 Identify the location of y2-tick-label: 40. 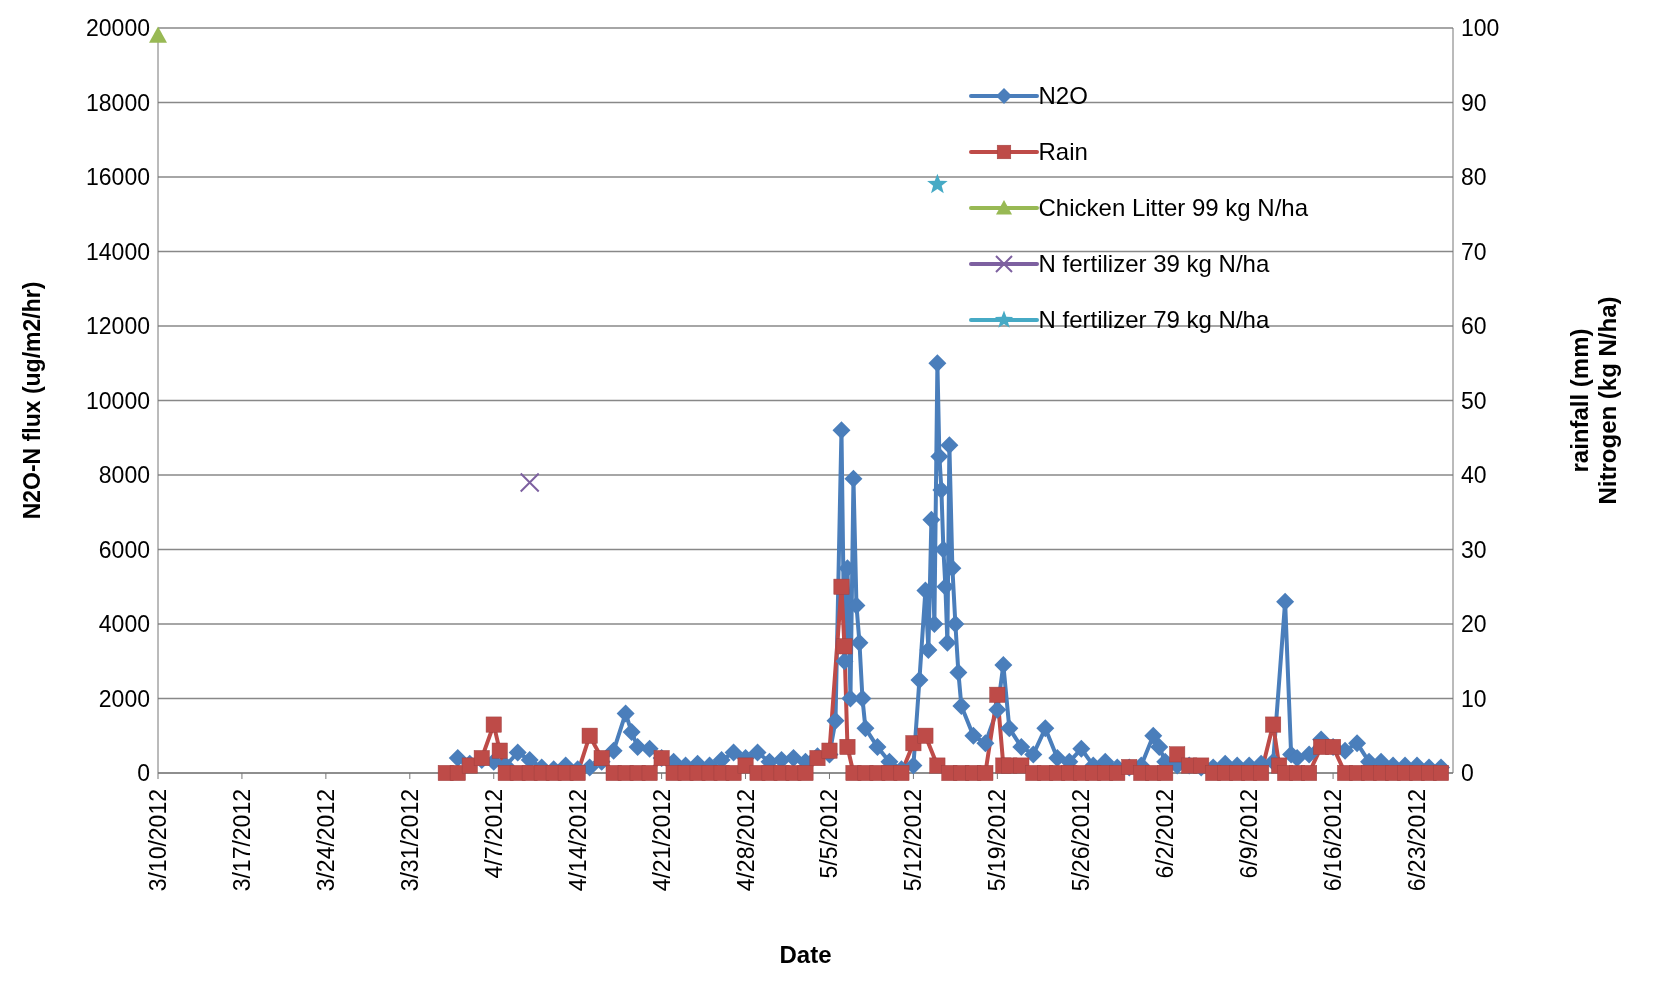
(1474, 475).